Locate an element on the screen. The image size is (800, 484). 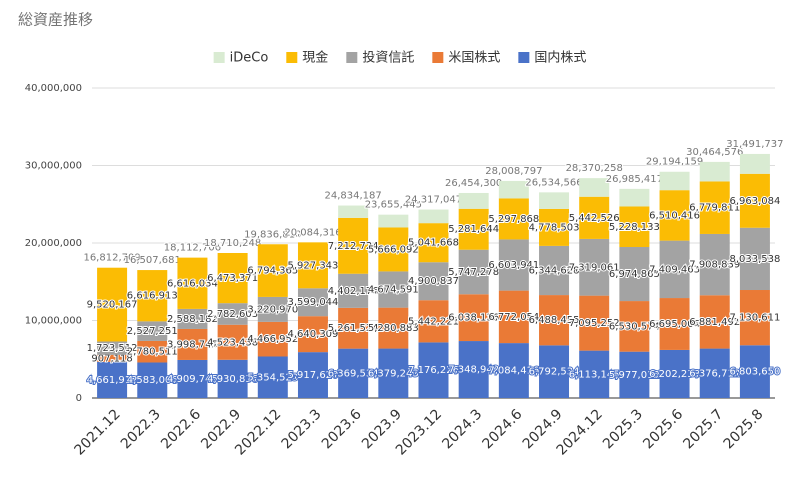
data-label: 6,473,371 is located at coordinates (232, 278).